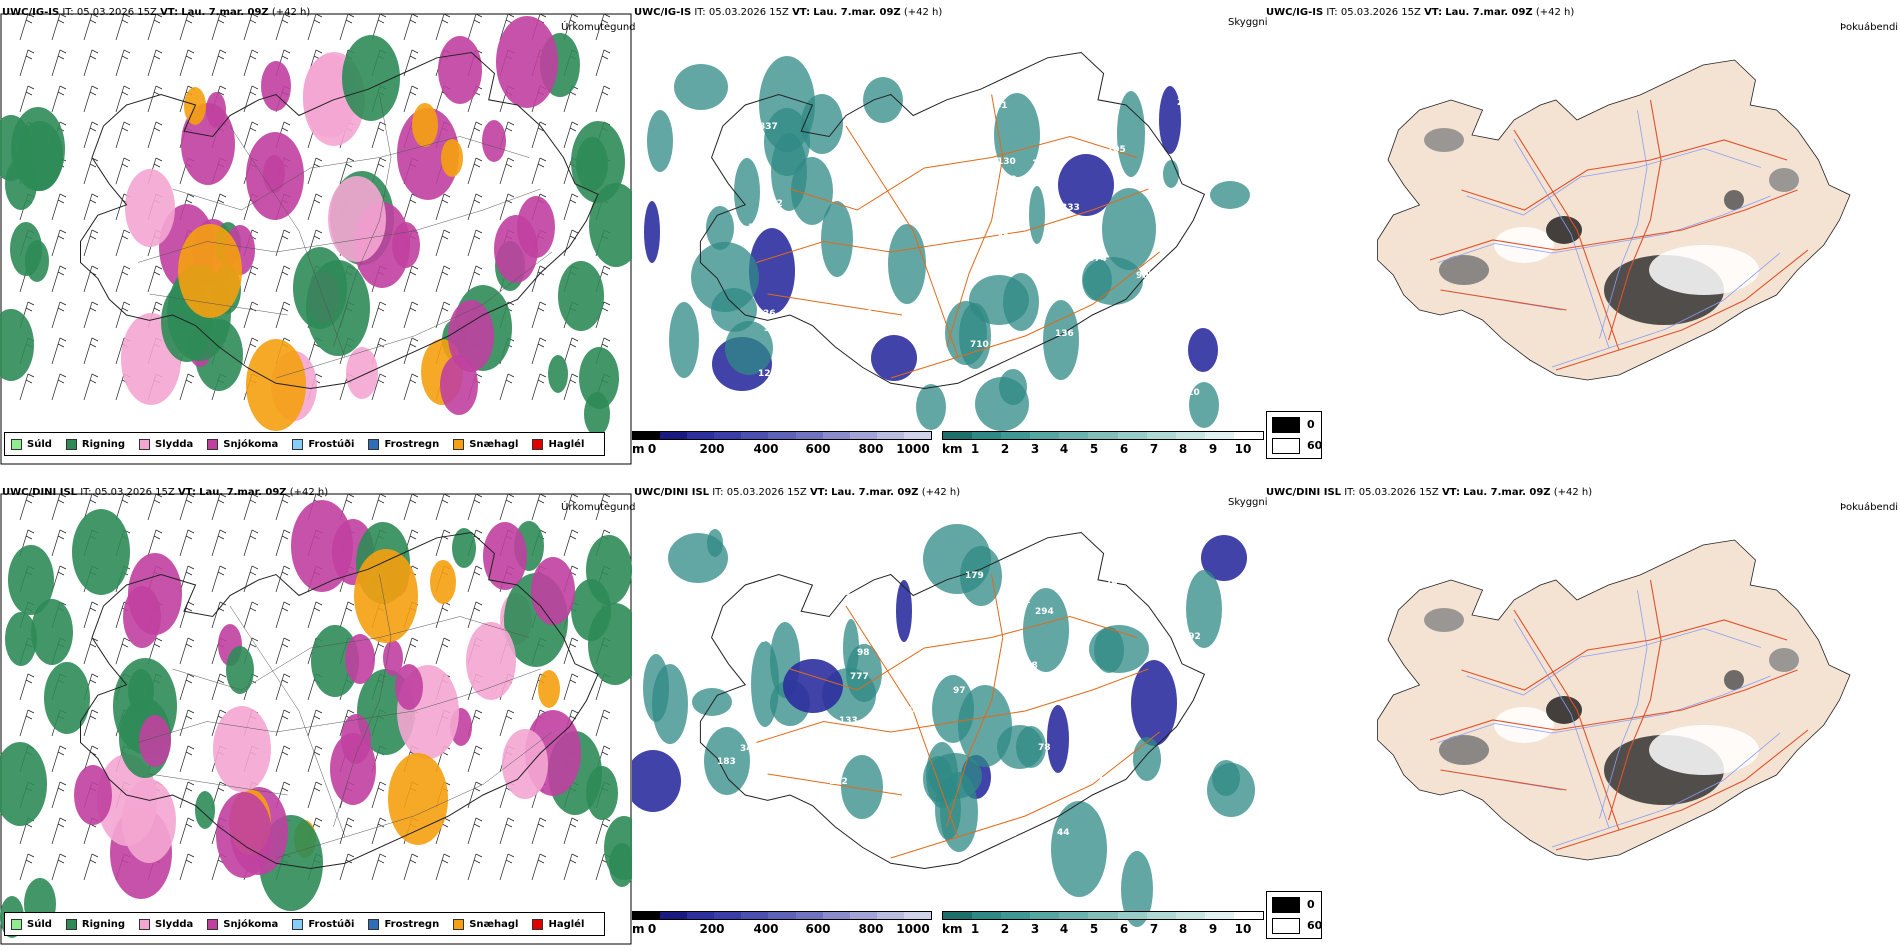  Describe the element at coordinates (145, 924) in the screenshot. I see `legend-swatch` at that location.